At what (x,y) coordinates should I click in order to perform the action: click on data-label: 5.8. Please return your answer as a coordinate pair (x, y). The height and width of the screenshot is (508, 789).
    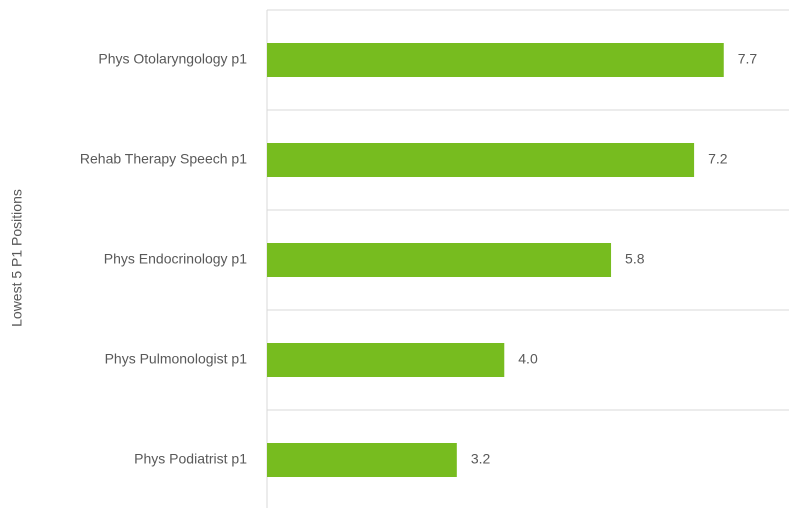
    Looking at the image, I should click on (635, 259).